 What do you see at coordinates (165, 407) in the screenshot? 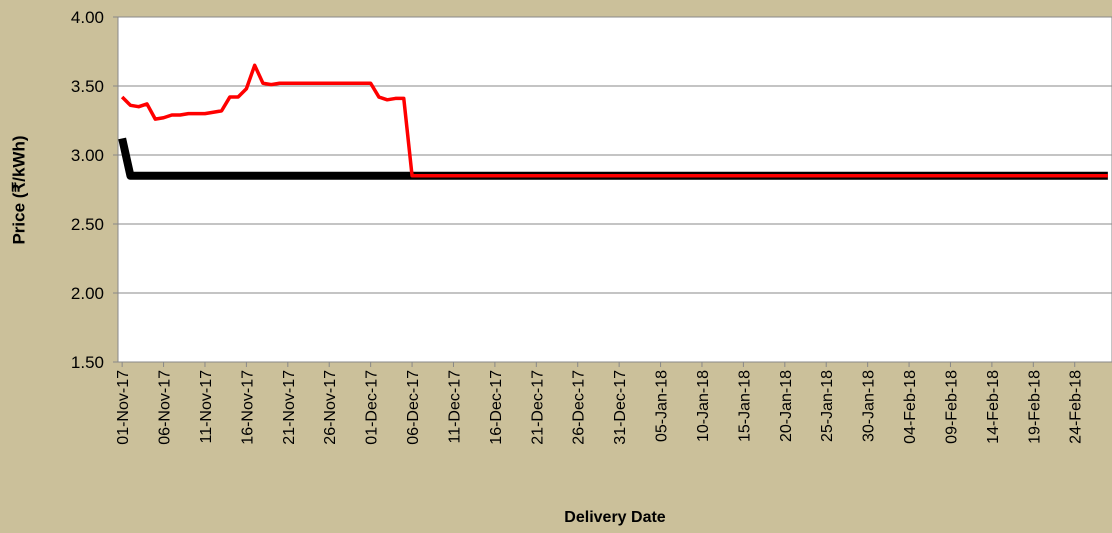
I see `x-tick-label: 06-Nov-17` at bounding box center [165, 407].